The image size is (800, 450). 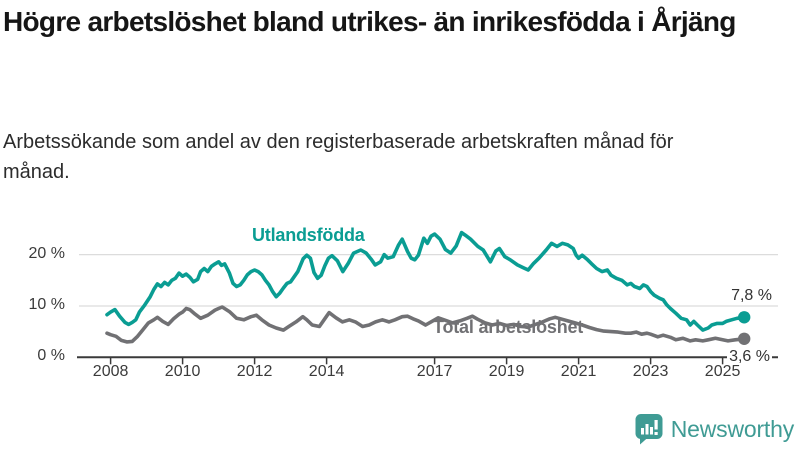 What do you see at coordinates (722, 371) in the screenshot?
I see `x-axis-tick-label: 2025` at bounding box center [722, 371].